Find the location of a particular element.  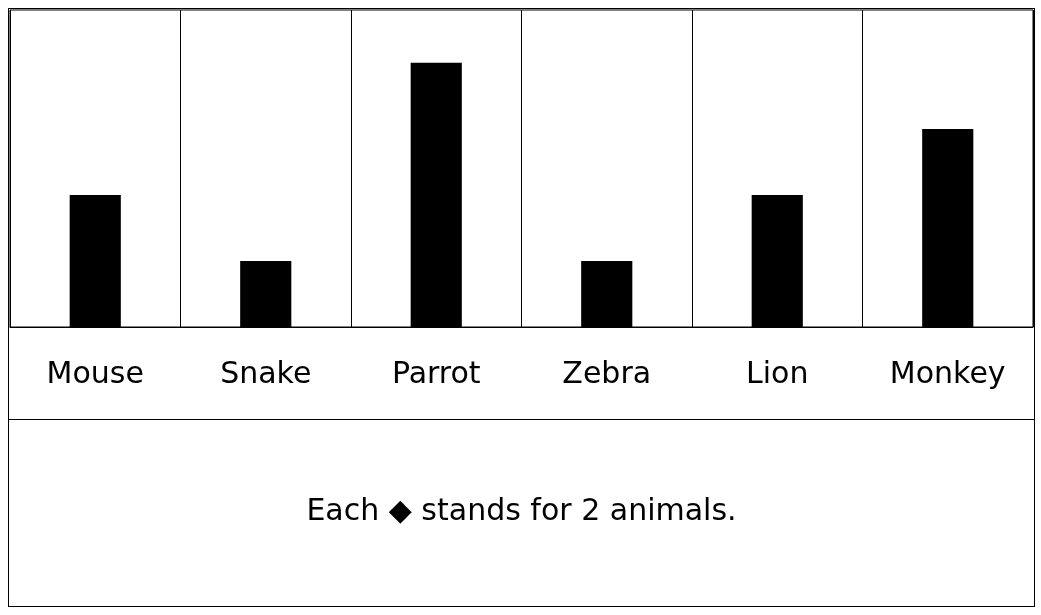

x-tick-label: Mouse is located at coordinates (95, 372).